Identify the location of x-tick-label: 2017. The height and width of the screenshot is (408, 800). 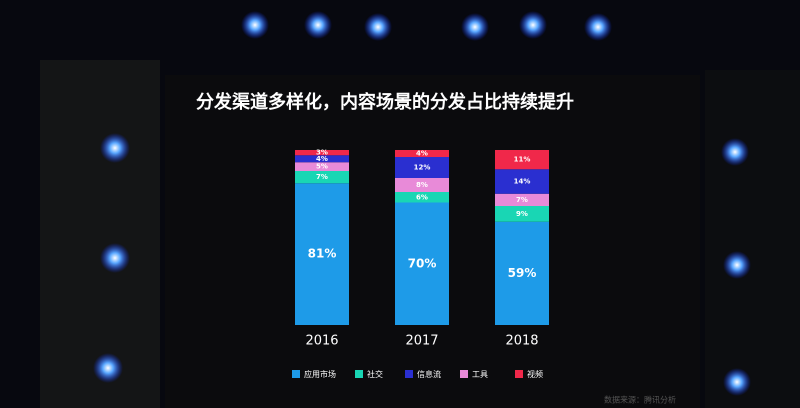
(421, 341).